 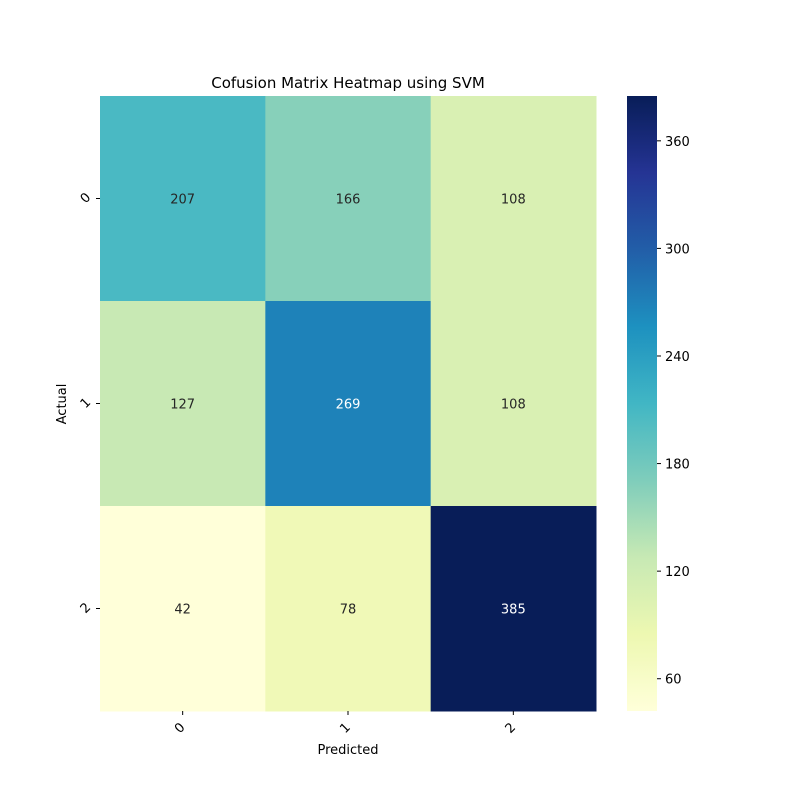 I want to click on heatmap-cell-r1-c0, so click(x=183, y=404).